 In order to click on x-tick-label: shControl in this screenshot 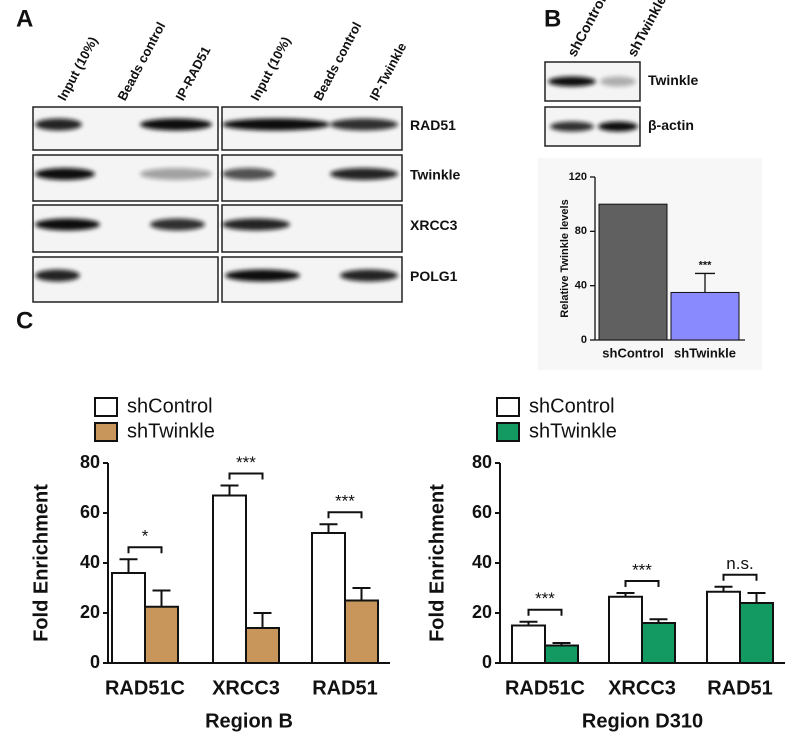, I will do `click(632, 352)`.